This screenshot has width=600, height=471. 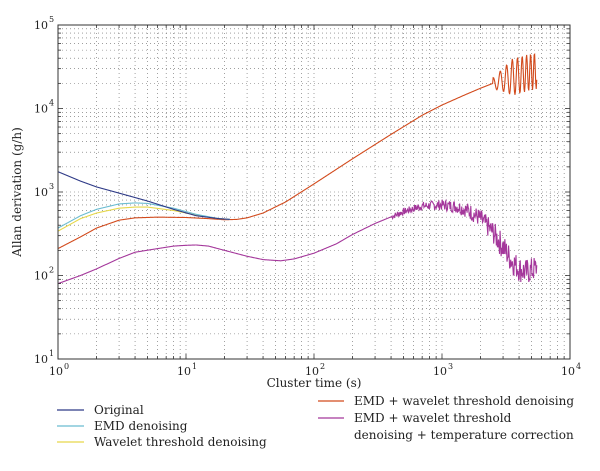 I want to click on x-tick-labels: 10 0 10 1 10 2 10 3 10 4, so click(x=315, y=370).